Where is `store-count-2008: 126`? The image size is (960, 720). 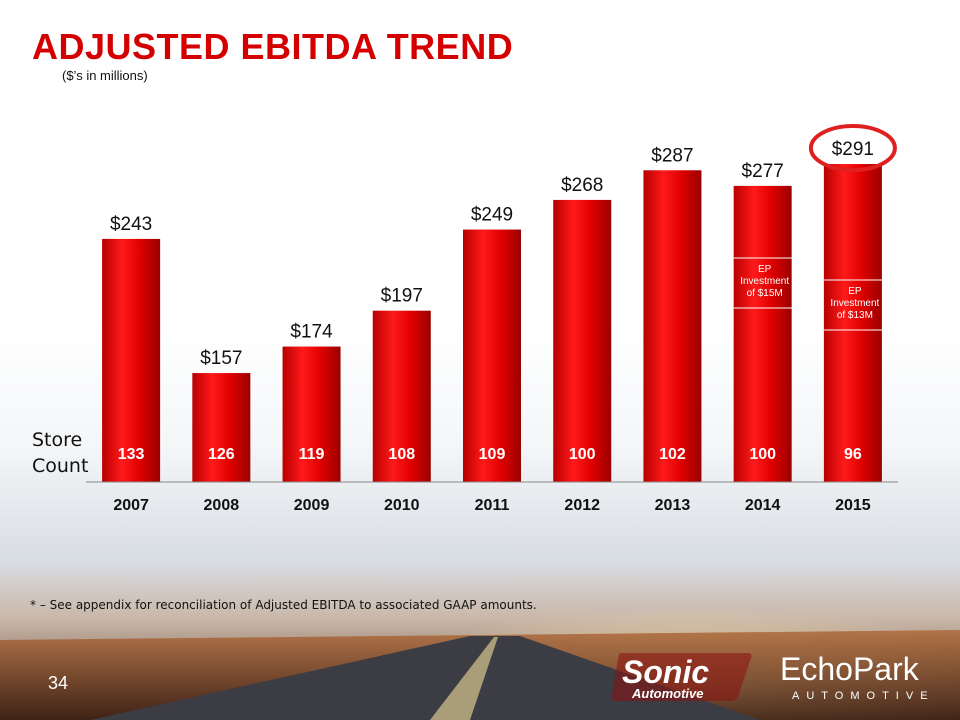
store-count-2008: 126 is located at coordinates (221, 454).